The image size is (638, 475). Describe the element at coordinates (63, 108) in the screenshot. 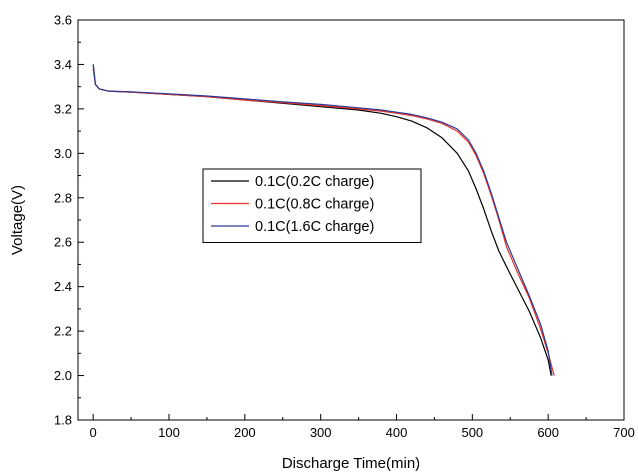

I see `y-tick-label: 3.2` at that location.